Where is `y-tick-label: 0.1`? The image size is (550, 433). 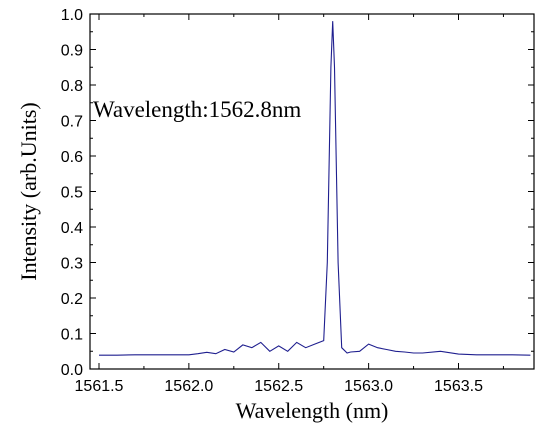
y-tick-label: 0.1 is located at coordinates (72, 335).